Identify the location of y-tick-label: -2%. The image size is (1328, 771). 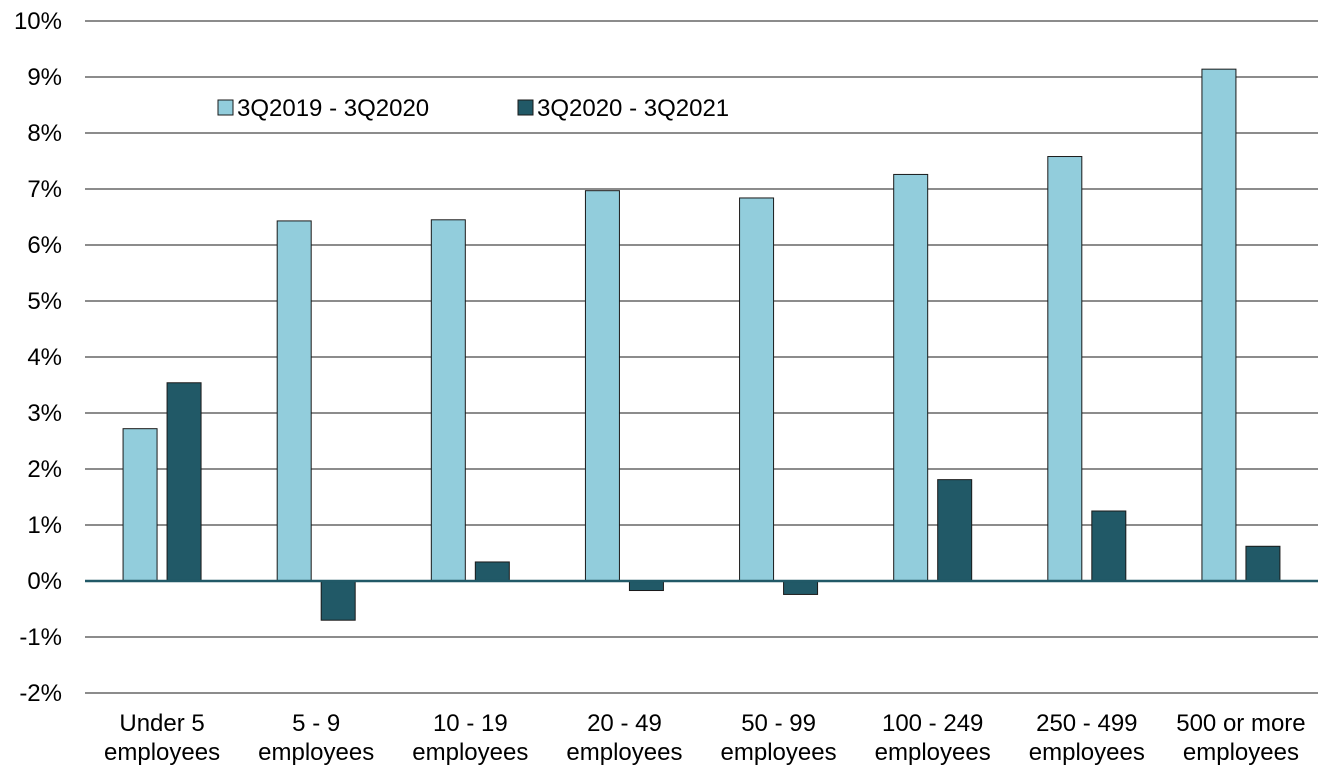
(40, 693).